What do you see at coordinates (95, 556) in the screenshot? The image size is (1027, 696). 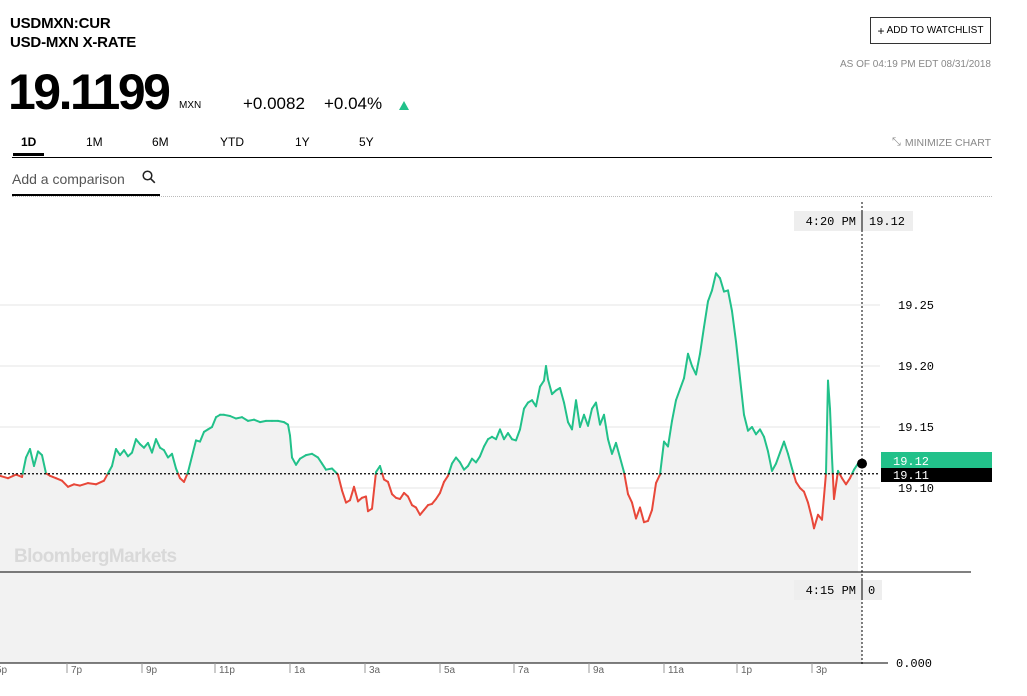 I see `bloomberg-watermark: BloombergMarkets` at bounding box center [95, 556].